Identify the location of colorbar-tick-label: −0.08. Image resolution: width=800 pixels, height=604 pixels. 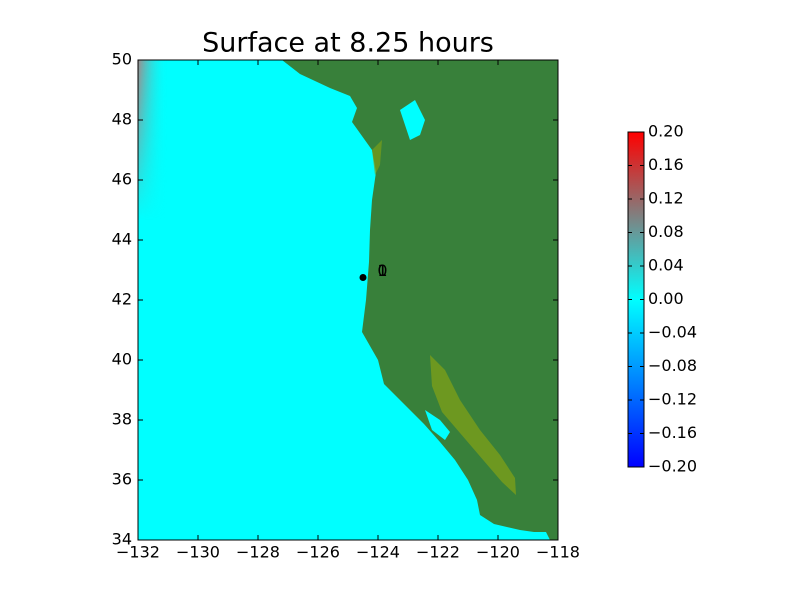
(672, 365).